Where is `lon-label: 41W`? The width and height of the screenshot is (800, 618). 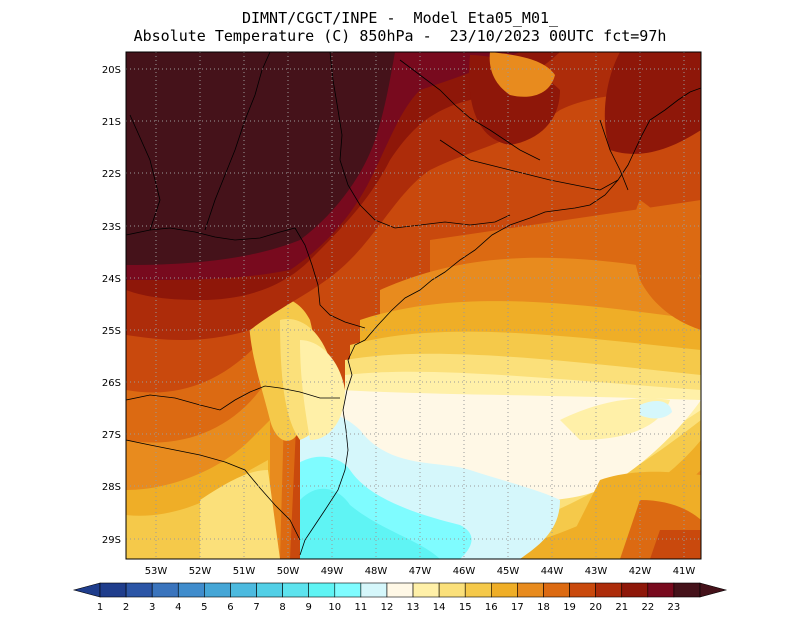
lon-label: 41W is located at coordinates (684, 571).